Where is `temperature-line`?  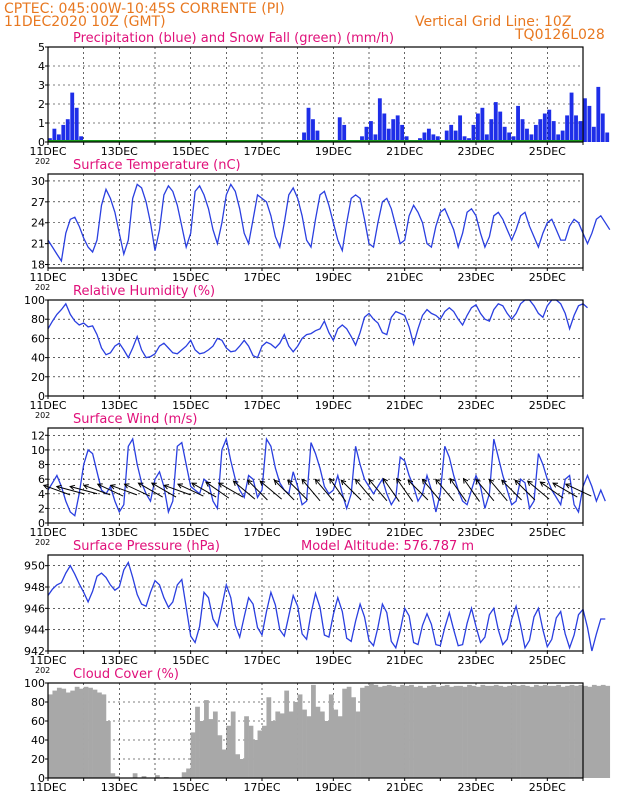 temperature-line is located at coordinates (329, 223).